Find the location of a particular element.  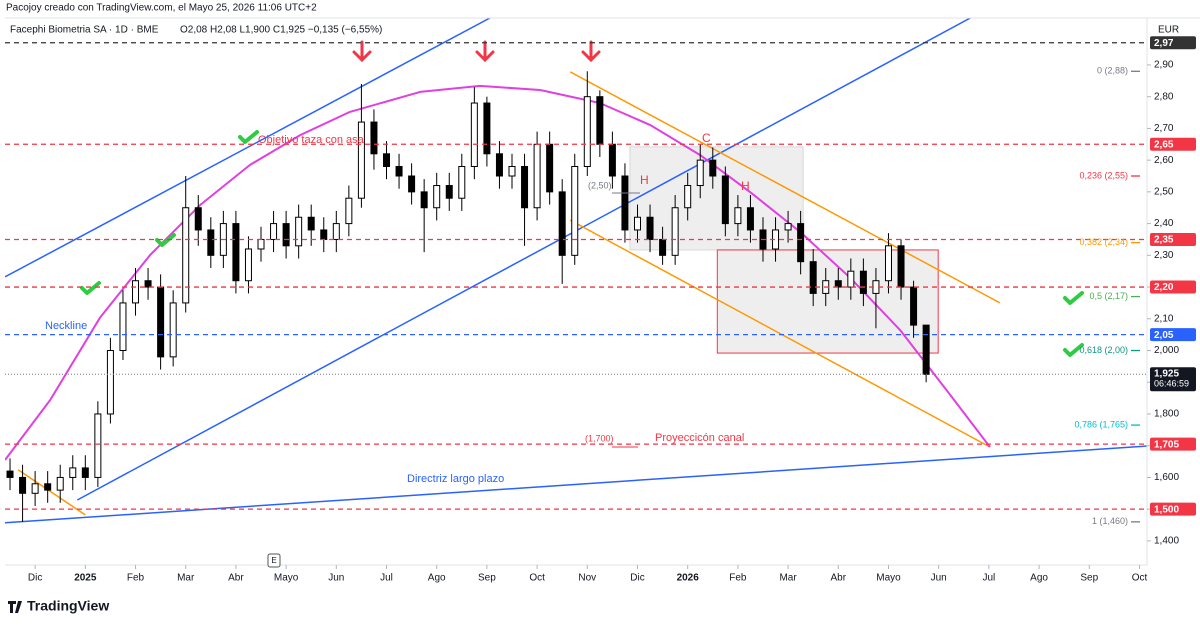

earnings-marker is located at coordinates (274, 560).